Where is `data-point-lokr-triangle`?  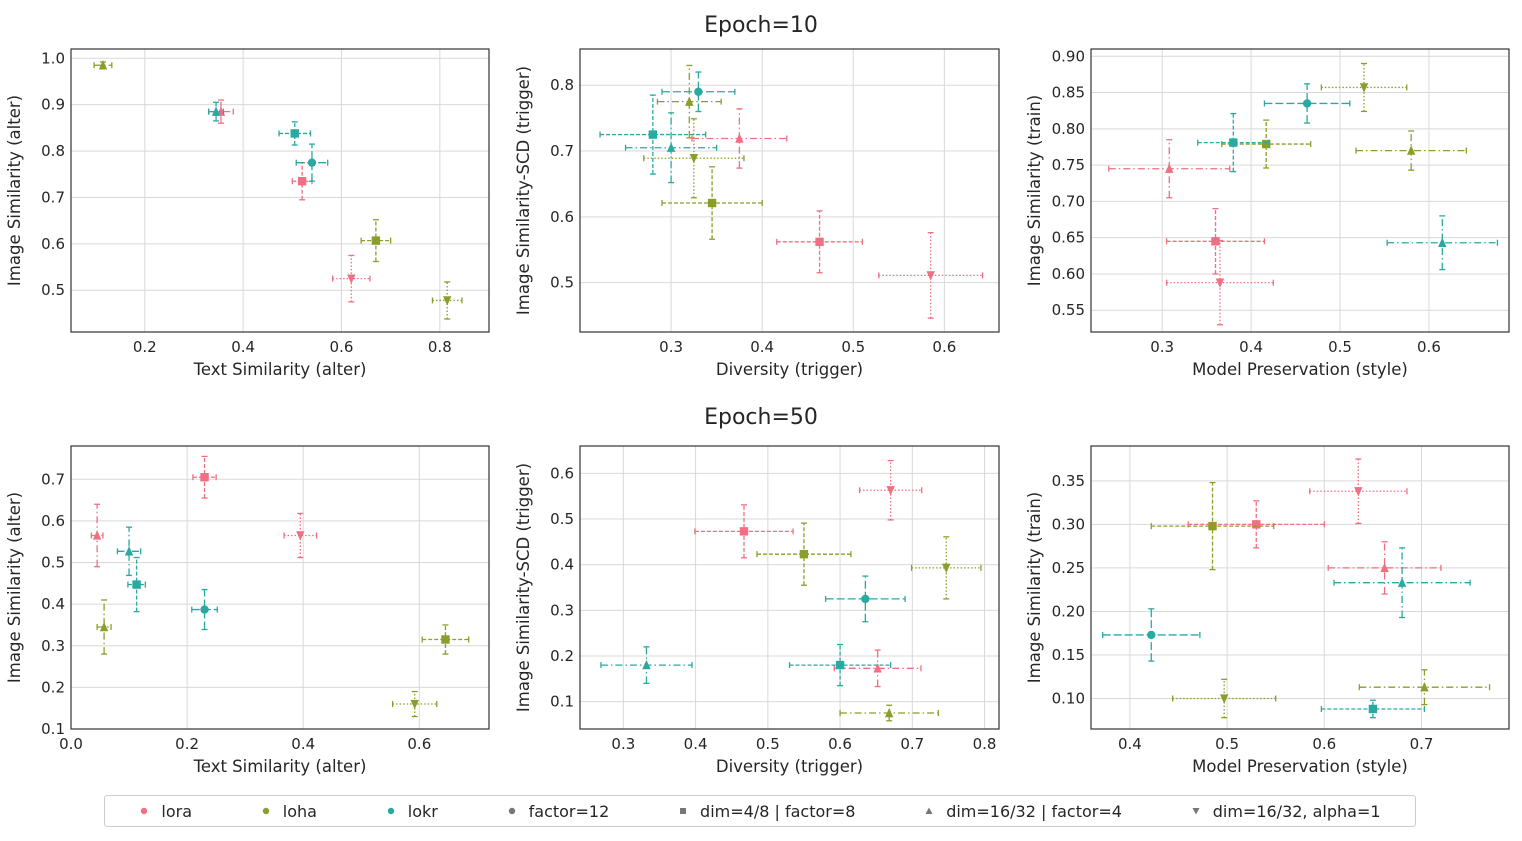 data-point-lokr-triangle is located at coordinates (129, 551).